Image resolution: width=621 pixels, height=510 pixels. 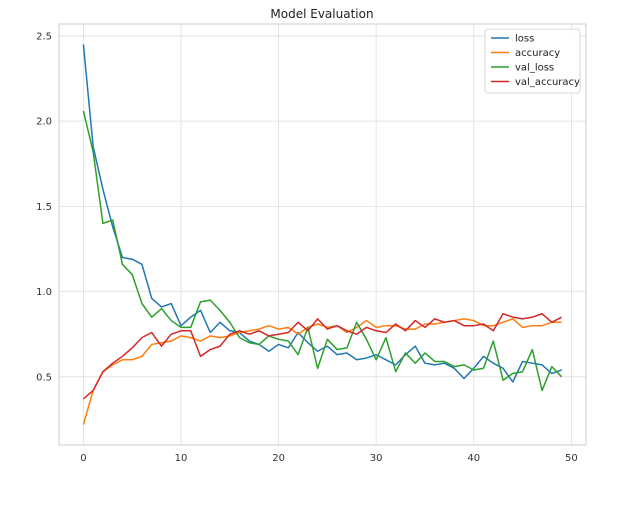 What do you see at coordinates (44, 377) in the screenshot?
I see `y-tick-label: 0.5` at bounding box center [44, 377].